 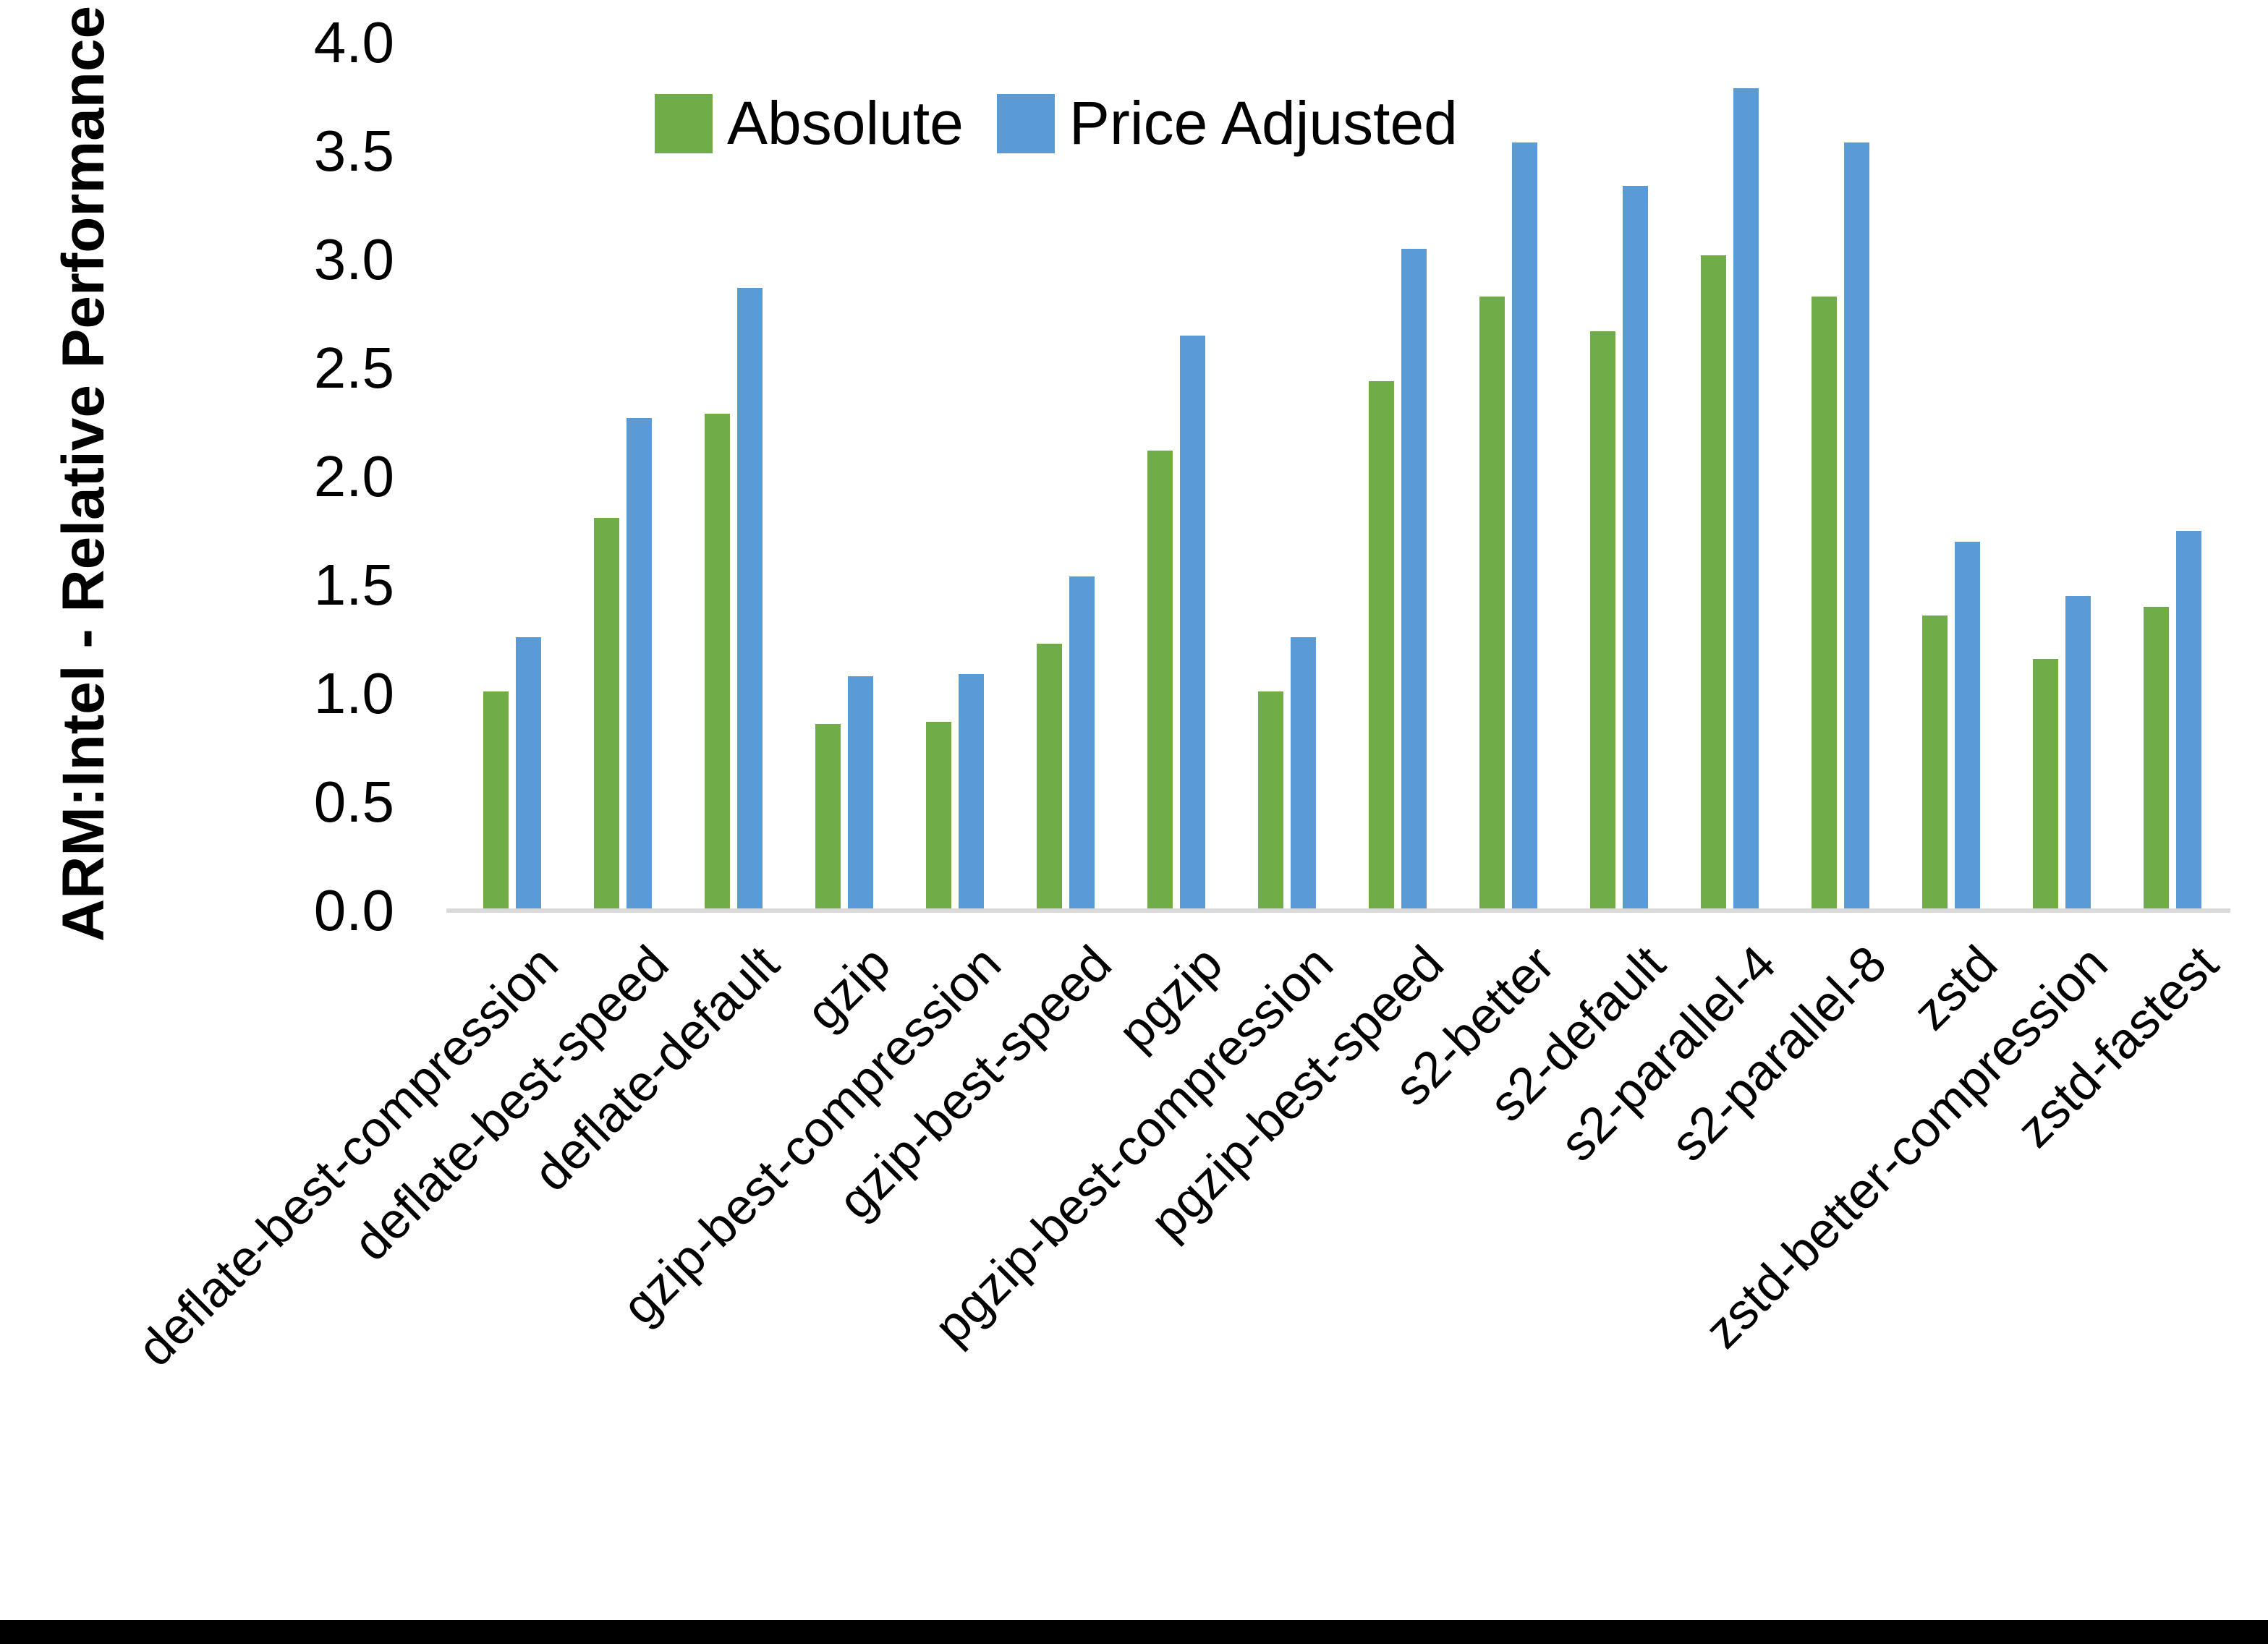 What do you see at coordinates (2078, 753) in the screenshot?
I see `bar-price-adjusted-zstd-better-compression` at bounding box center [2078, 753].